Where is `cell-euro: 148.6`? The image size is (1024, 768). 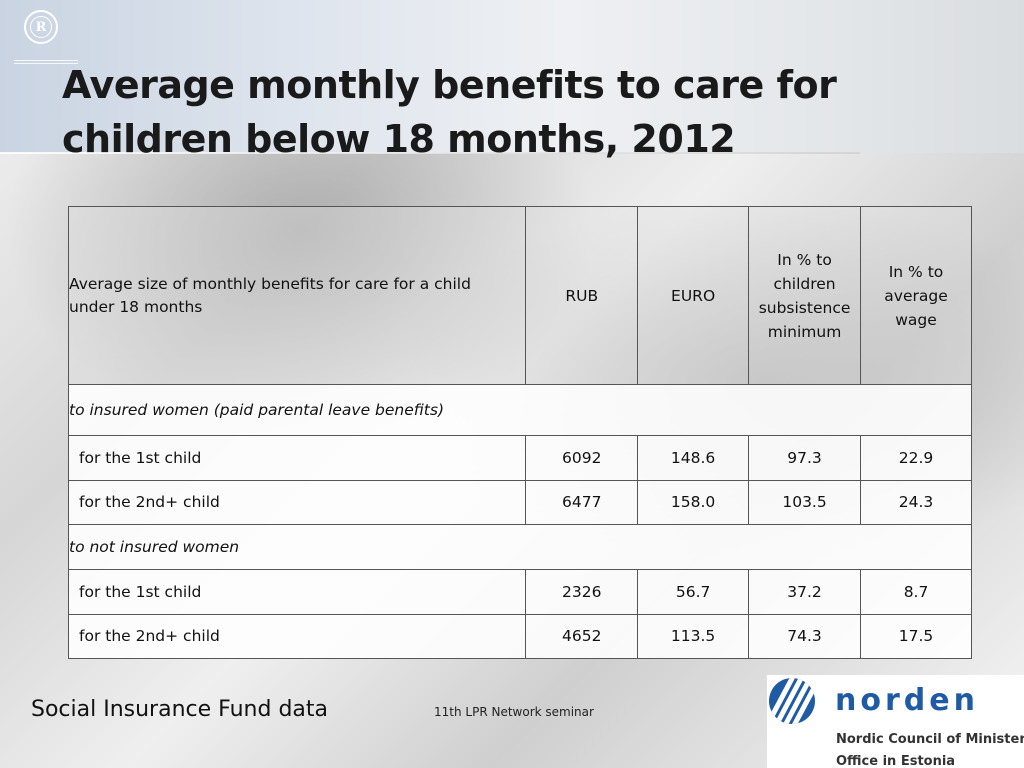
cell-euro: 148.6 is located at coordinates (693, 458).